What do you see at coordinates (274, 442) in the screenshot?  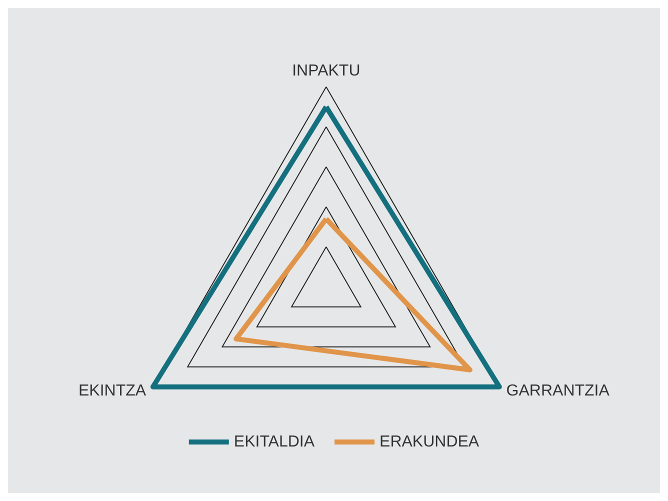 I see `legend-label: EKITALDIA` at bounding box center [274, 442].